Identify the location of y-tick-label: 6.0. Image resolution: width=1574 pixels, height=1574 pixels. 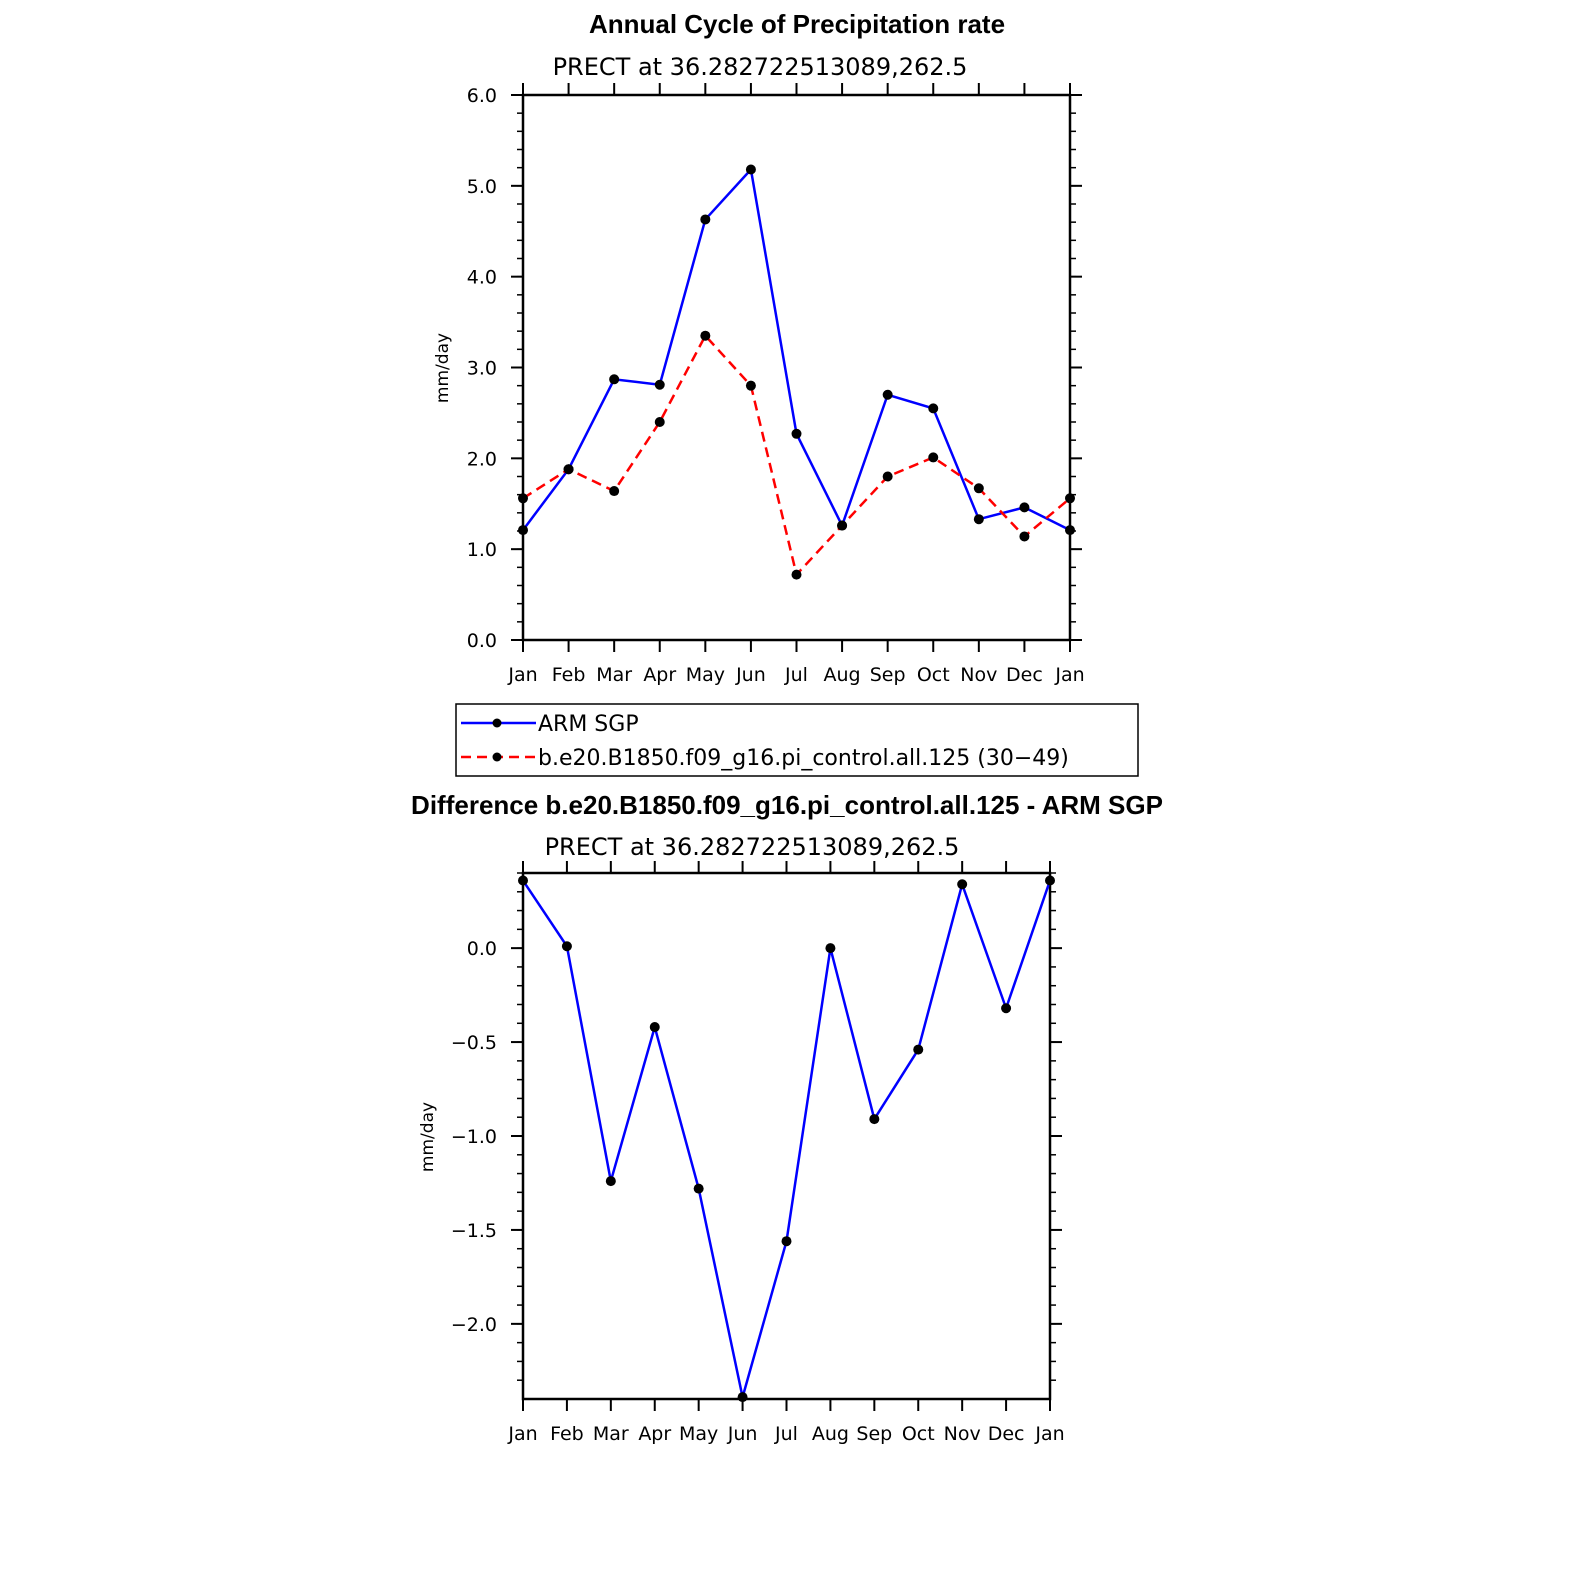
(482, 96).